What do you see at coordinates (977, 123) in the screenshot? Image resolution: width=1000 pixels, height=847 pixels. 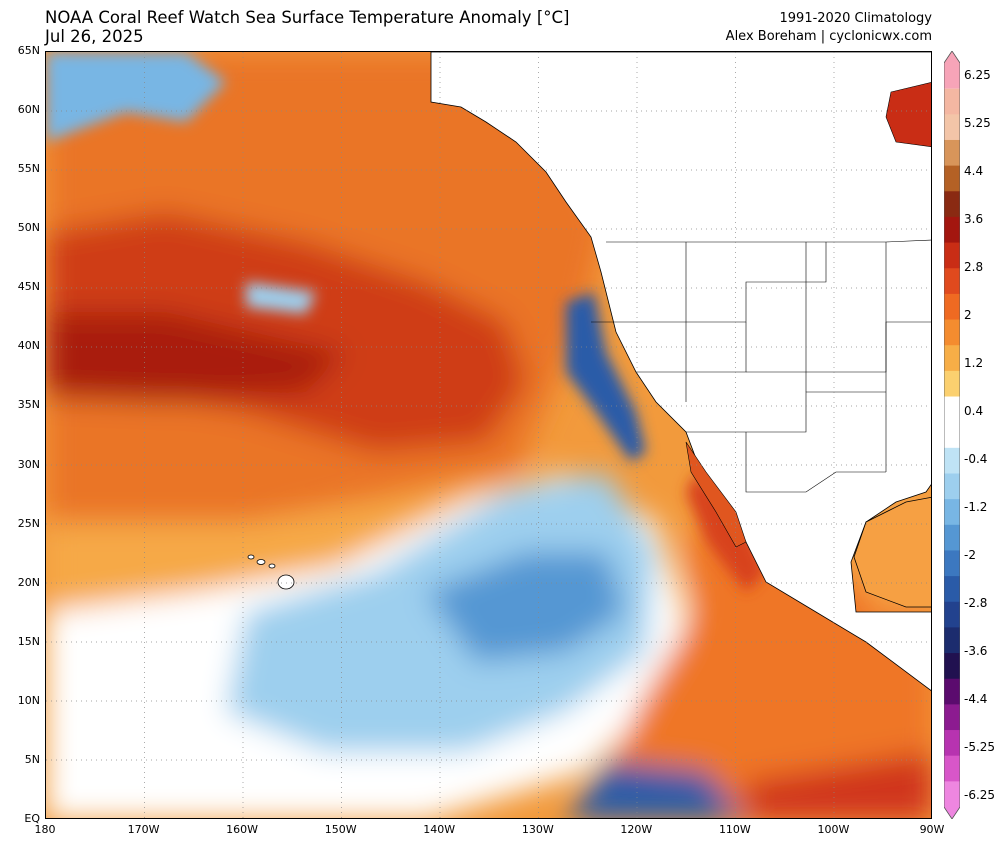 I see `colorbar-tick-label: 5.25` at bounding box center [977, 123].